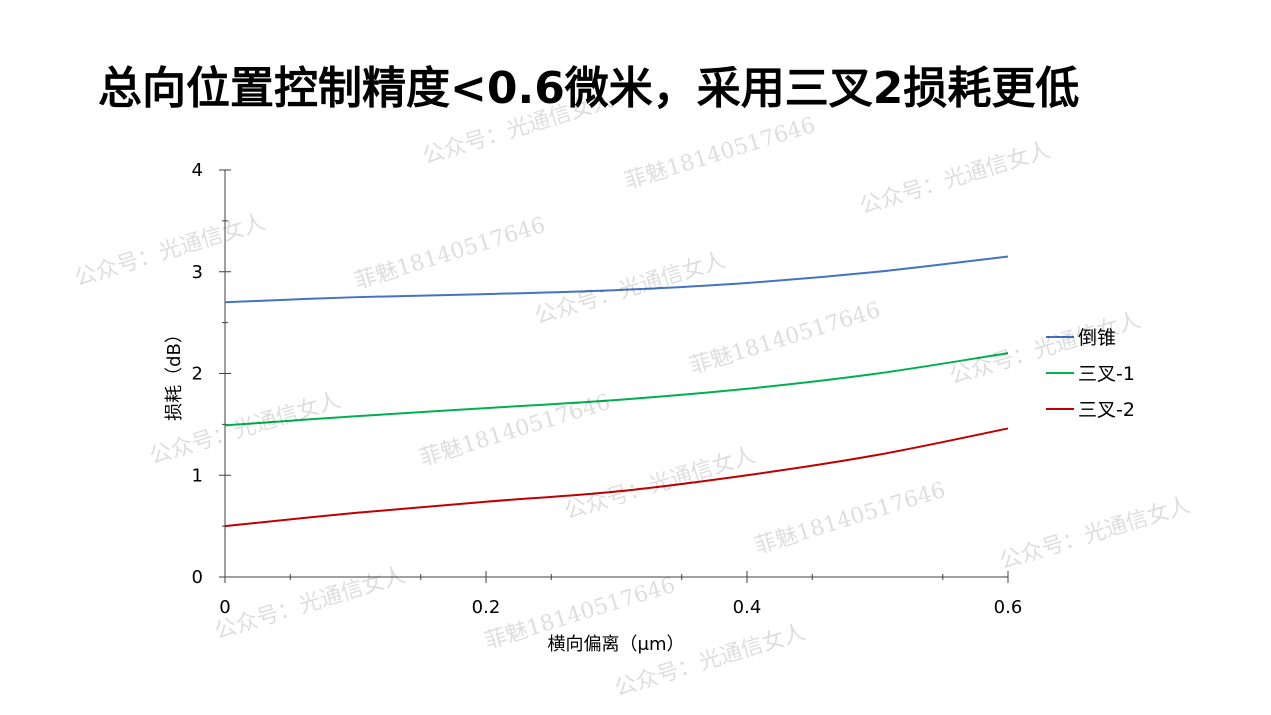  Describe the element at coordinates (486, 607) in the screenshot. I see `x-tick-label: 0.2` at that location.